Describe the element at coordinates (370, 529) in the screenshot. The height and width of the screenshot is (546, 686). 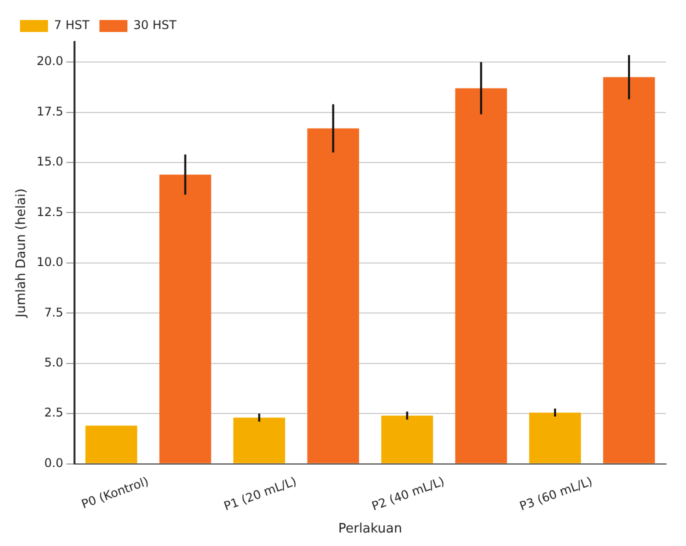
I see `x-axis-title: Perlakuan` at that location.